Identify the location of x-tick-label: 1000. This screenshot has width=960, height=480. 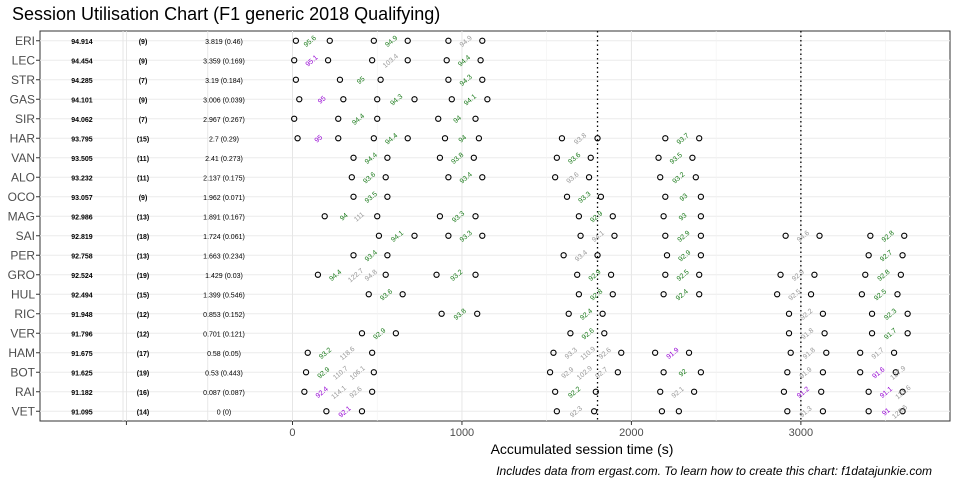
(462, 433).